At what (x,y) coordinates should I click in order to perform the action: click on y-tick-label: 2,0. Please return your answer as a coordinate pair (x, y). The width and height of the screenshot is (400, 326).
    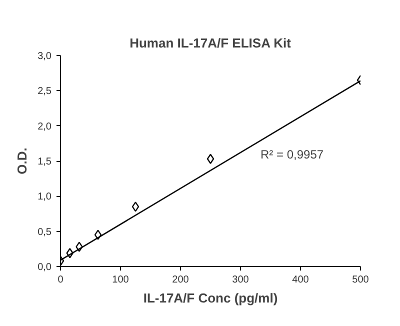
    Looking at the image, I should click on (45, 126).